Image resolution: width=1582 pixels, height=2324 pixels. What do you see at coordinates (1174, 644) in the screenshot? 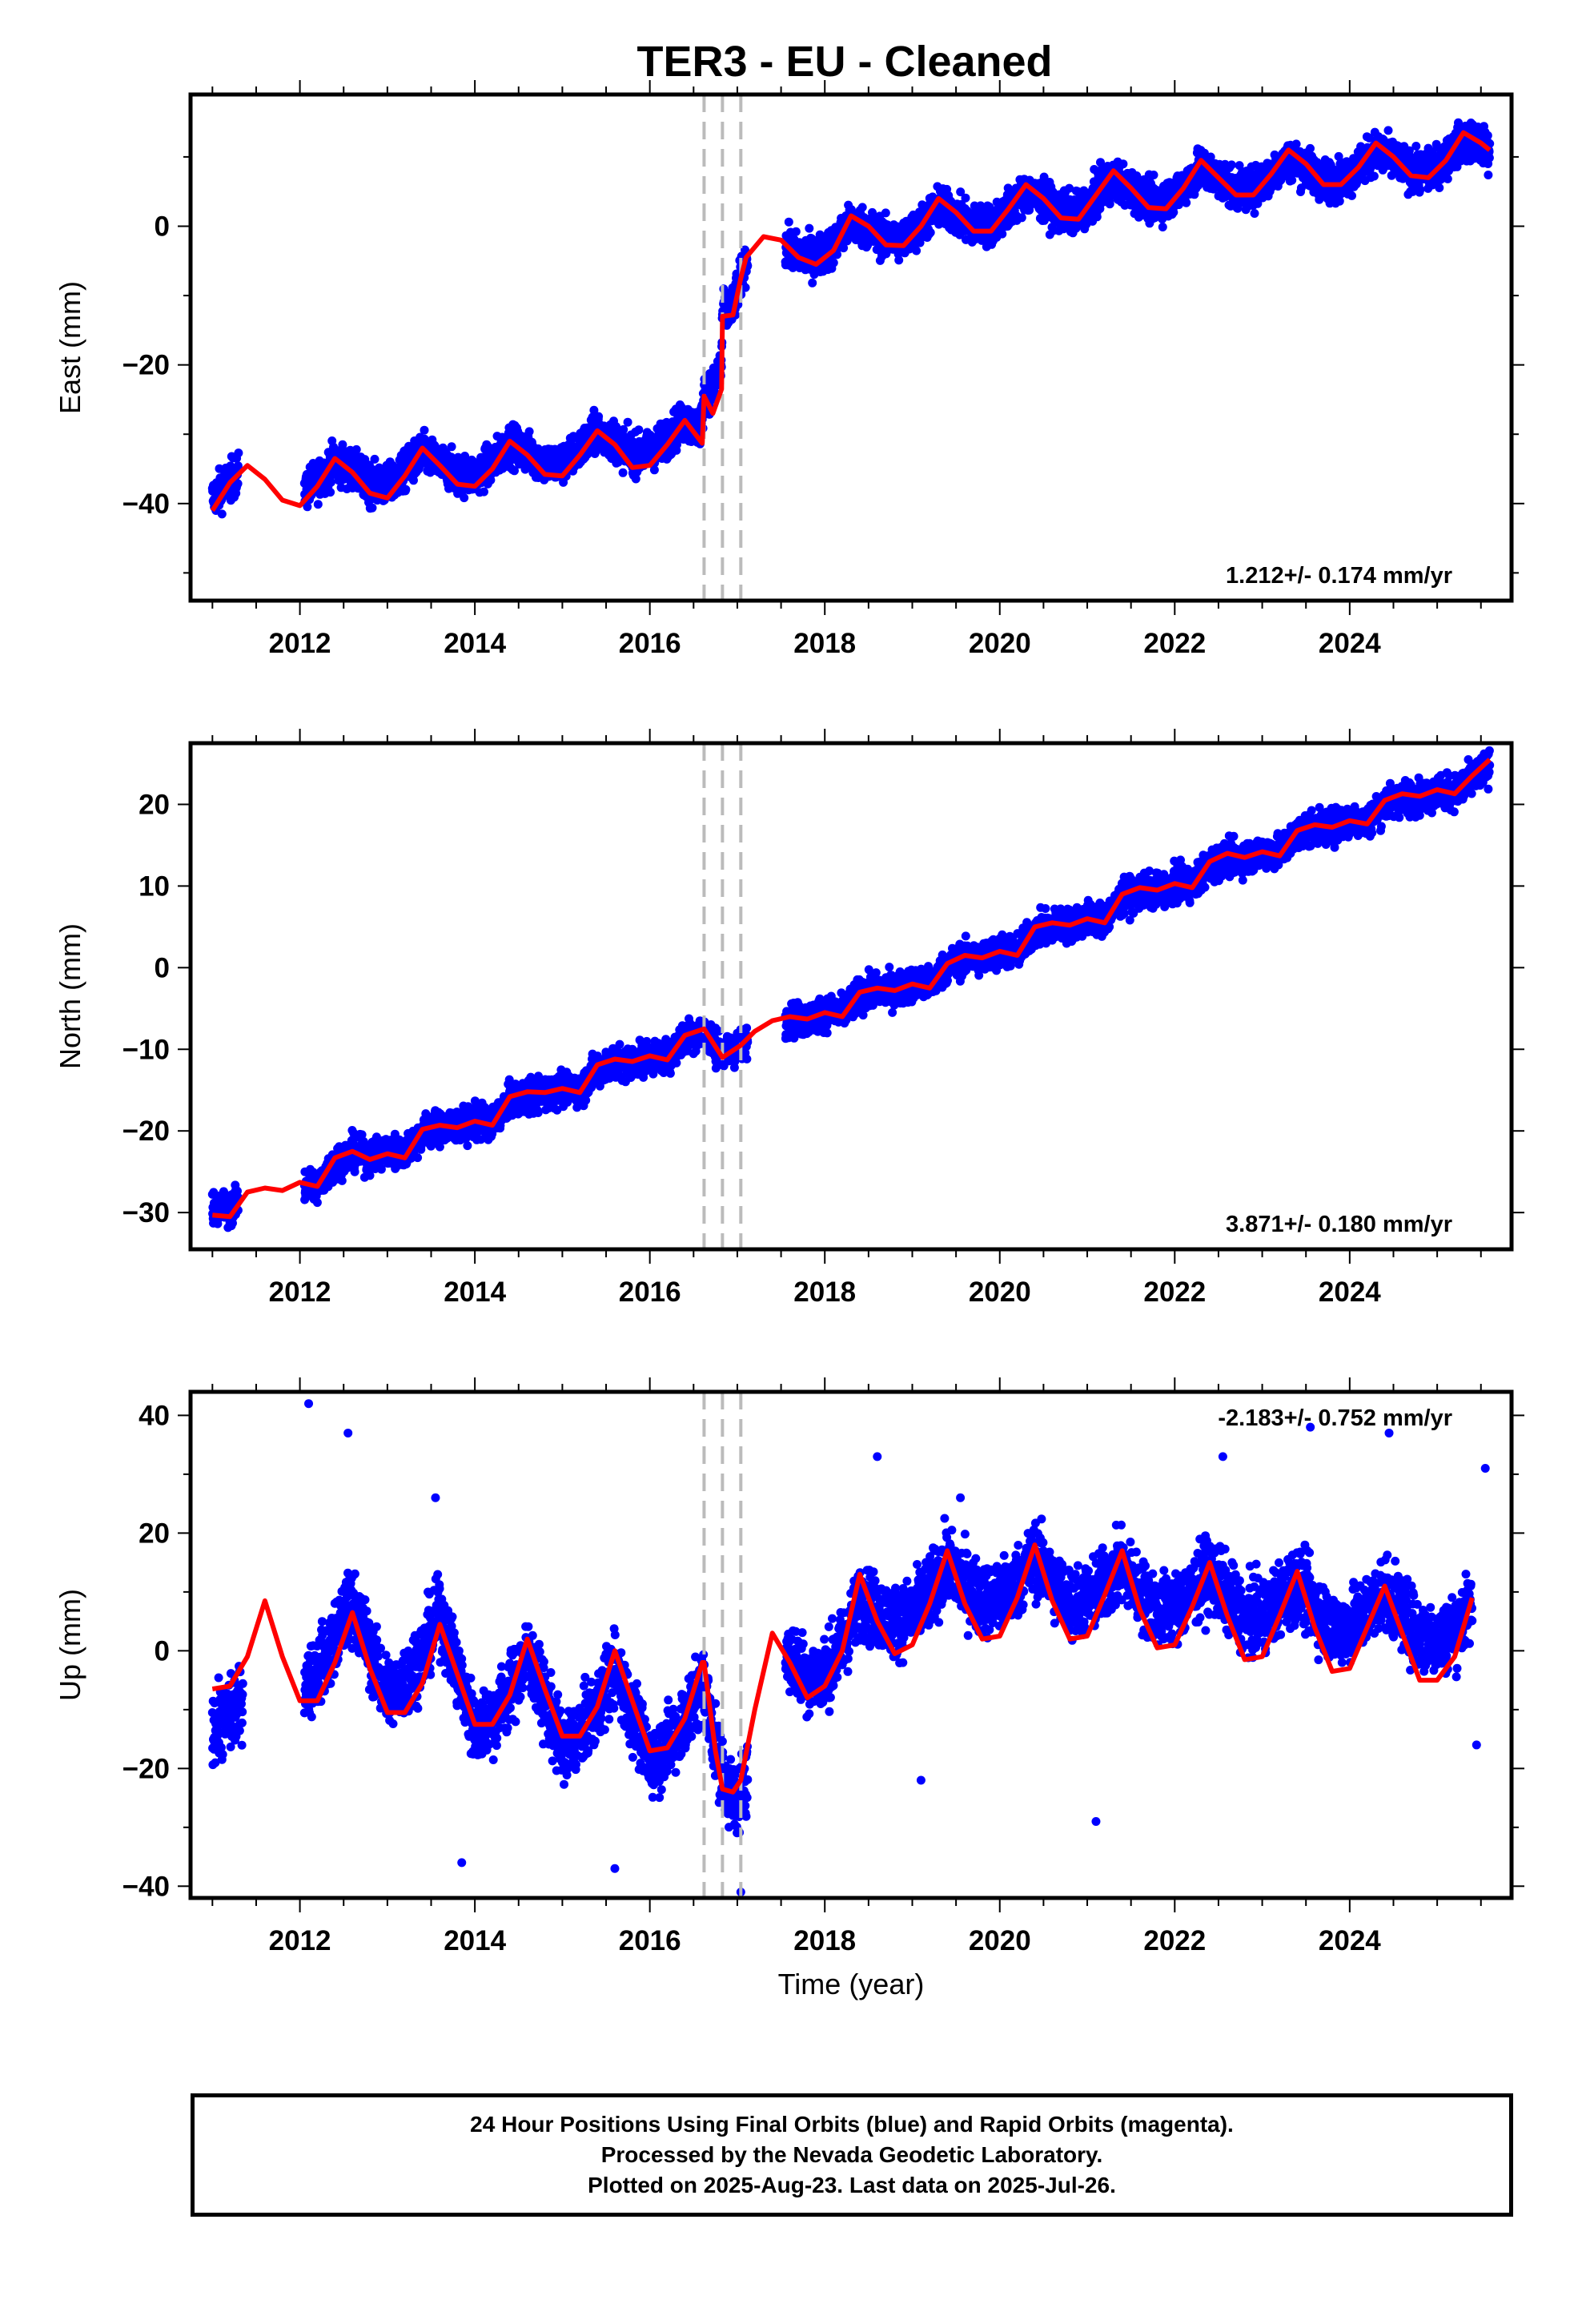
I see `x-tick-label: 2022` at bounding box center [1174, 644].